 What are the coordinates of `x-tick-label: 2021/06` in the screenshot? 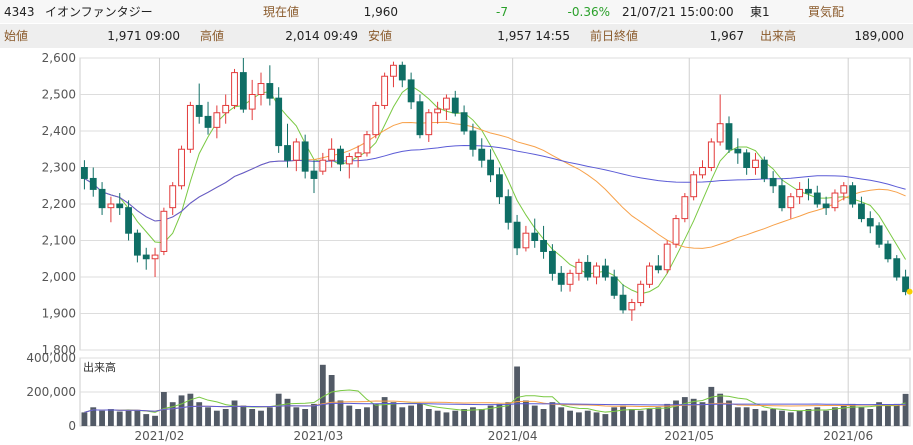 It's located at (848, 436).